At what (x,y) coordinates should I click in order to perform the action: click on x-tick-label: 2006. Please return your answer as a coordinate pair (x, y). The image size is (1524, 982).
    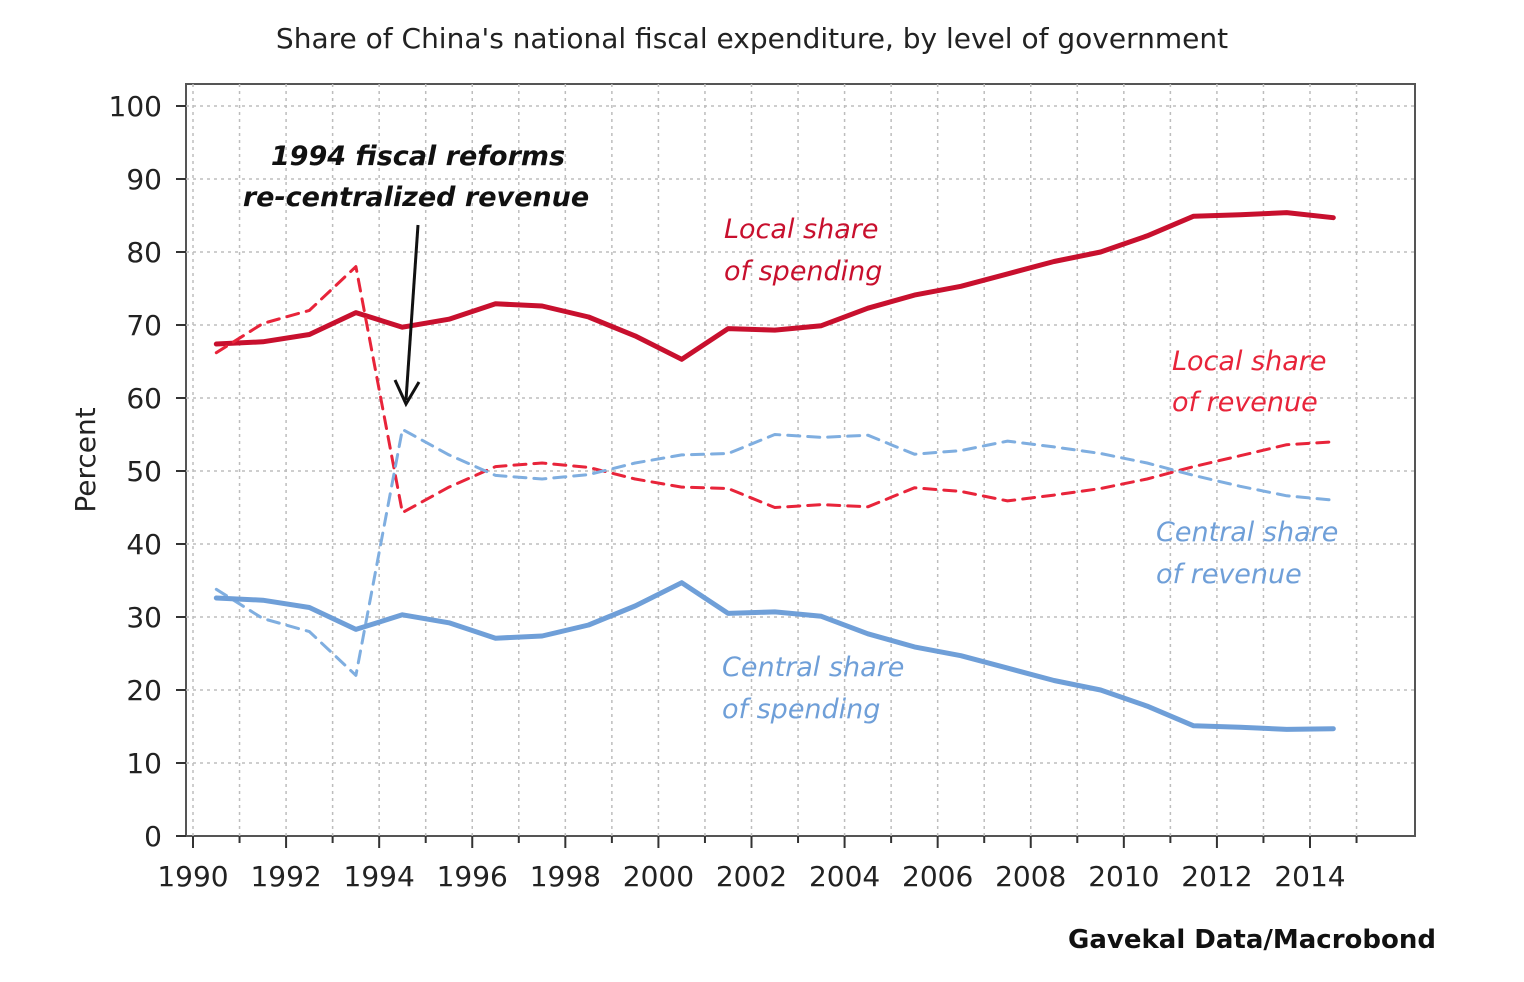
    Looking at the image, I should click on (937, 876).